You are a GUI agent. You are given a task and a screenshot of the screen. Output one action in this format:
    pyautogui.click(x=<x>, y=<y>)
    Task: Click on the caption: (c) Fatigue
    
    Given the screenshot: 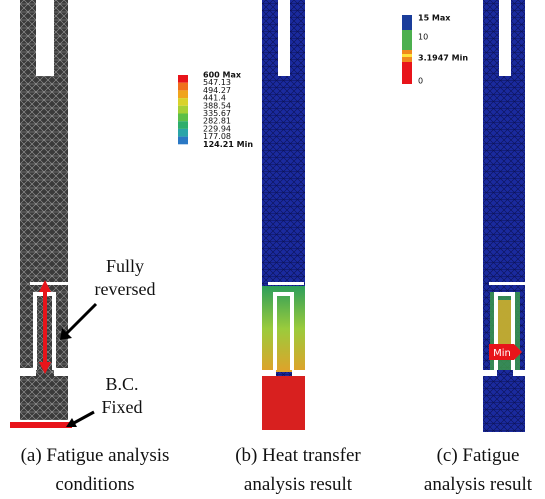 What is the action you would take?
    pyautogui.click(x=478, y=455)
    